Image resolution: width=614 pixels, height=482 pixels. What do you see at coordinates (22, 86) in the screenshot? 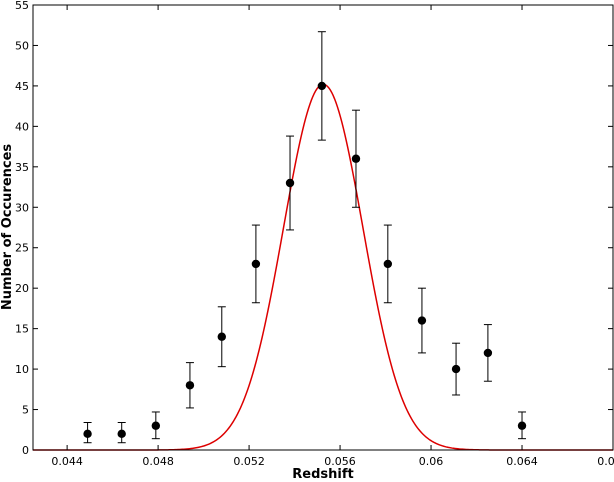
I see `y-tick-label: 45` at bounding box center [22, 86].